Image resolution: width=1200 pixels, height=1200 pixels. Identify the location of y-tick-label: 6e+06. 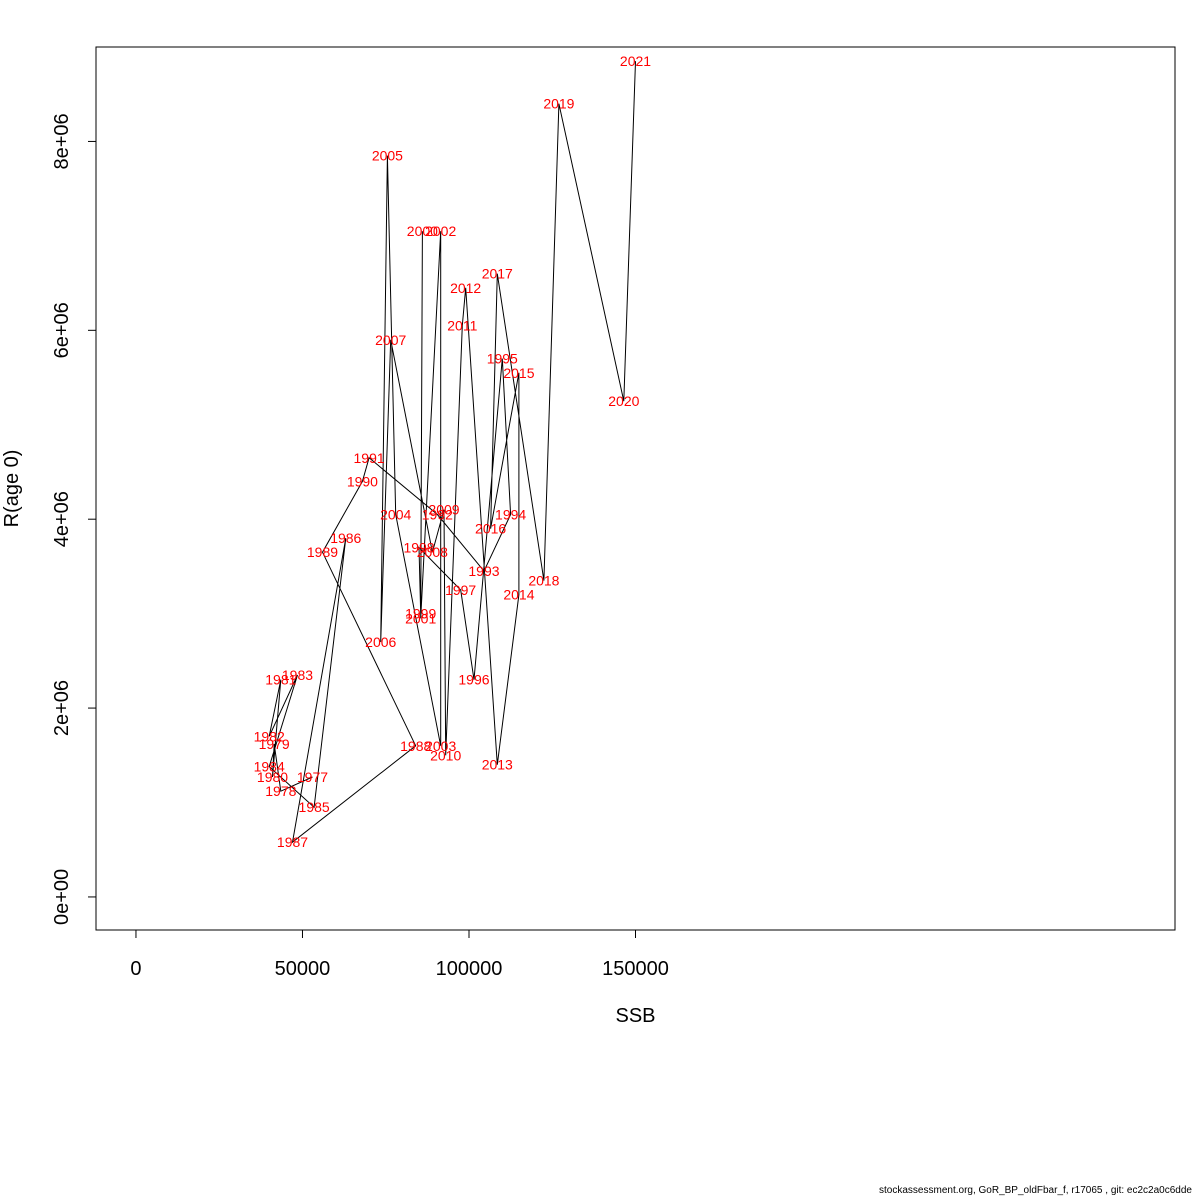
(62, 330).